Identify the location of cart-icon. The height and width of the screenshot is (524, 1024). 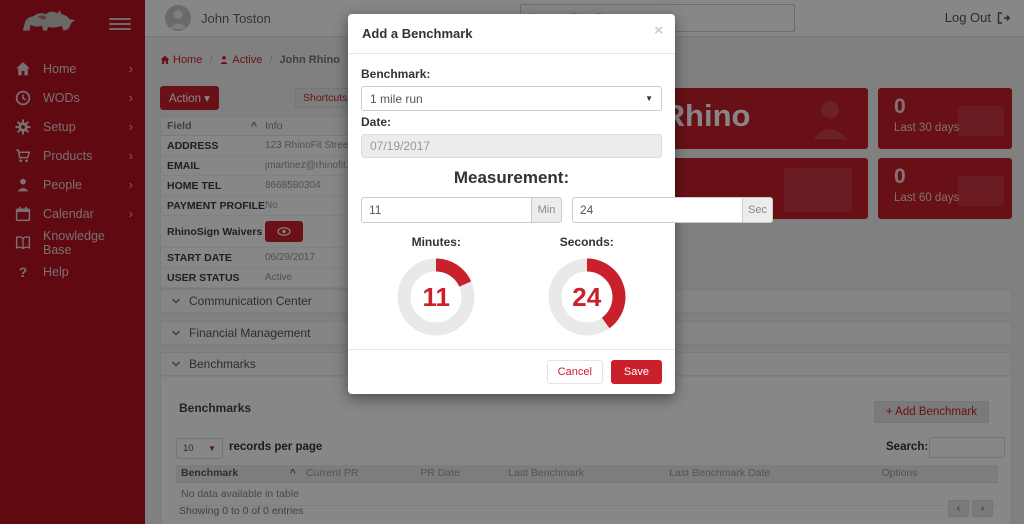
(23, 155).